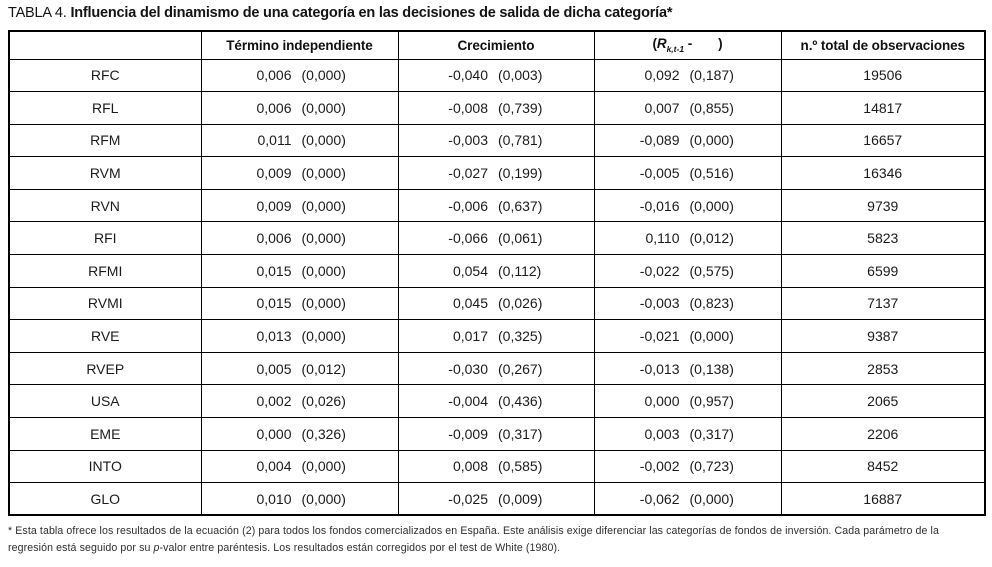 Image resolution: width=992 pixels, height=567 pixels. What do you see at coordinates (883, 140) in the screenshot?
I see `observaciones-cell: 16657` at bounding box center [883, 140].